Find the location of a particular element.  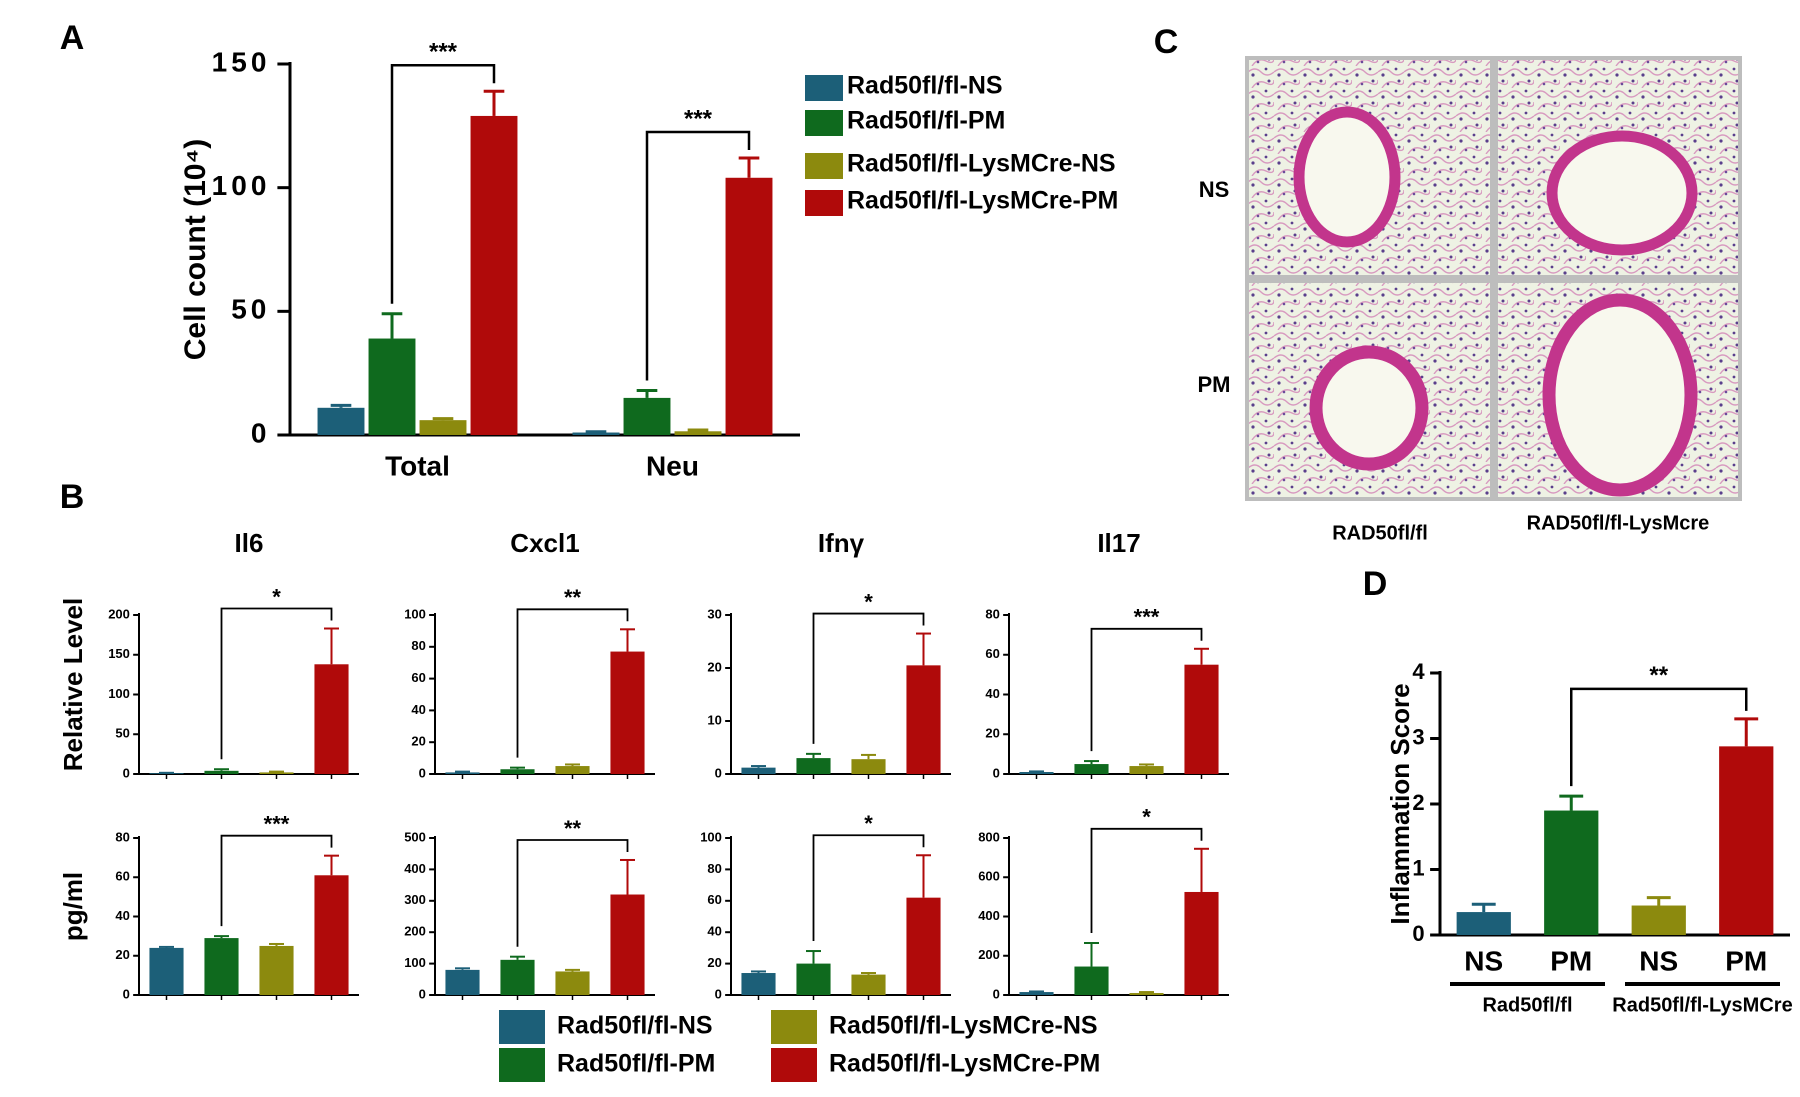

y-tick-label: 2 is located at coordinates (1418, 802).